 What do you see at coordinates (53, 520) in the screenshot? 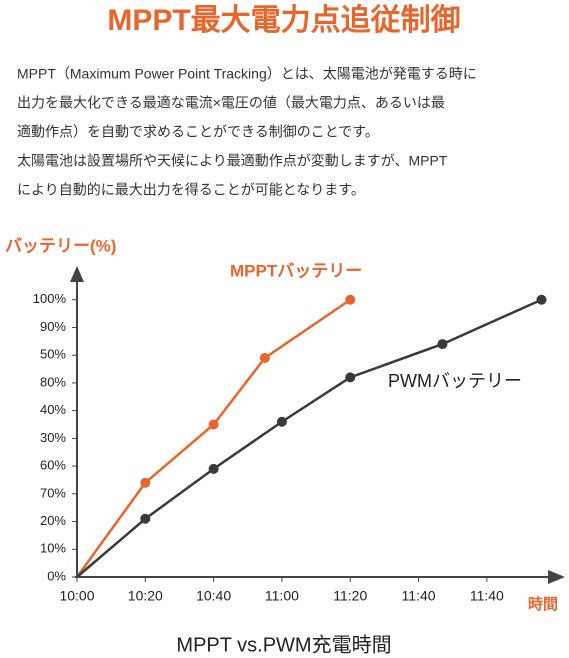
I see `y-tick-label: 20%` at bounding box center [53, 520].